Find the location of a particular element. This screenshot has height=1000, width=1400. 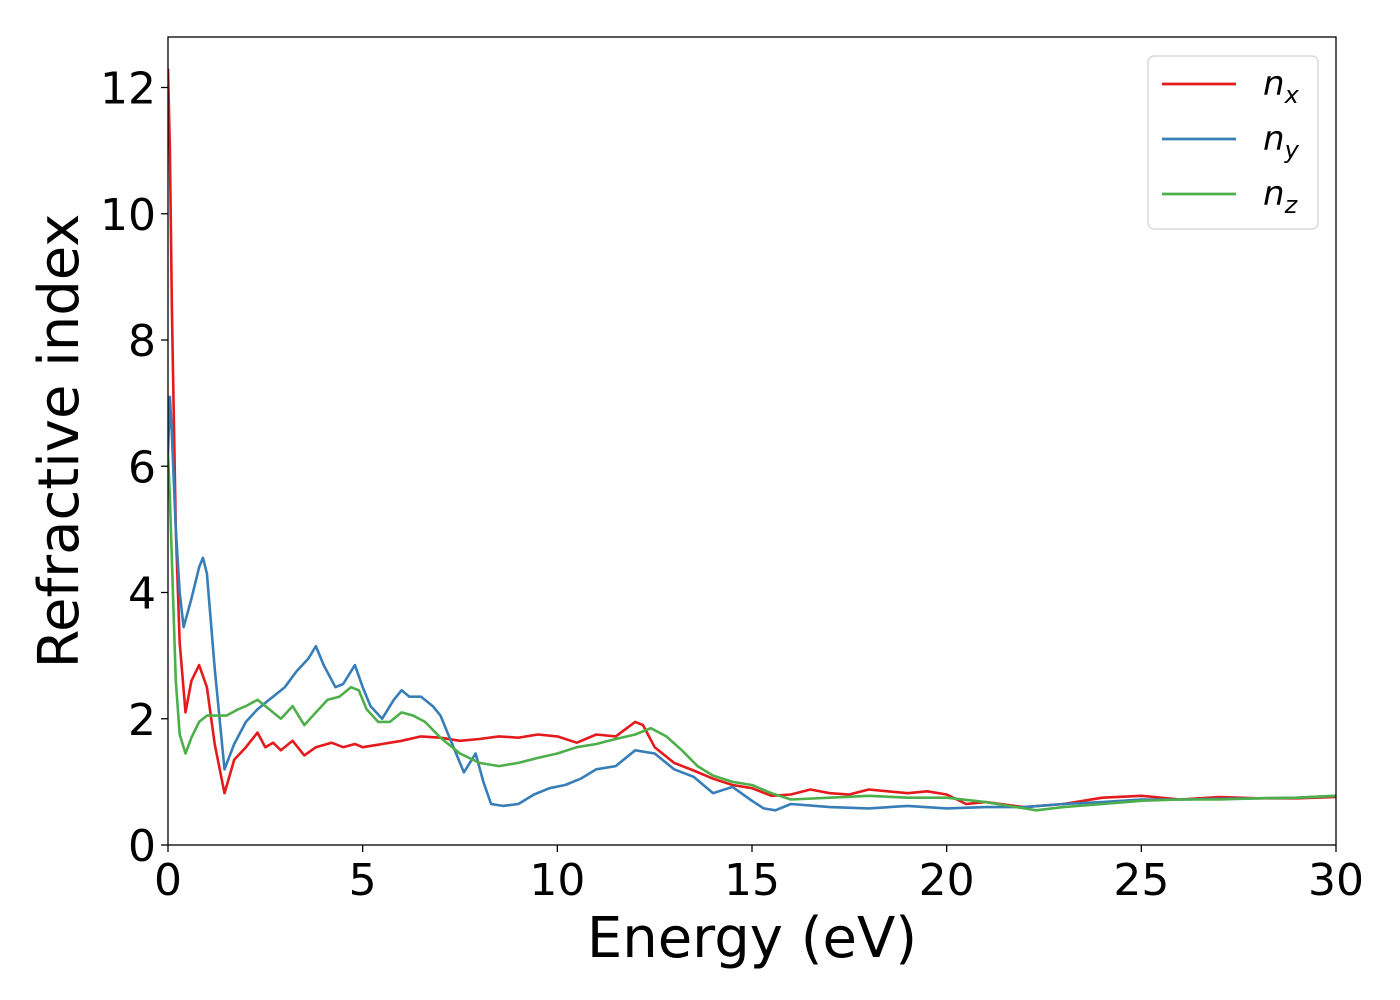

x-tick-label: 5 is located at coordinates (363, 880).